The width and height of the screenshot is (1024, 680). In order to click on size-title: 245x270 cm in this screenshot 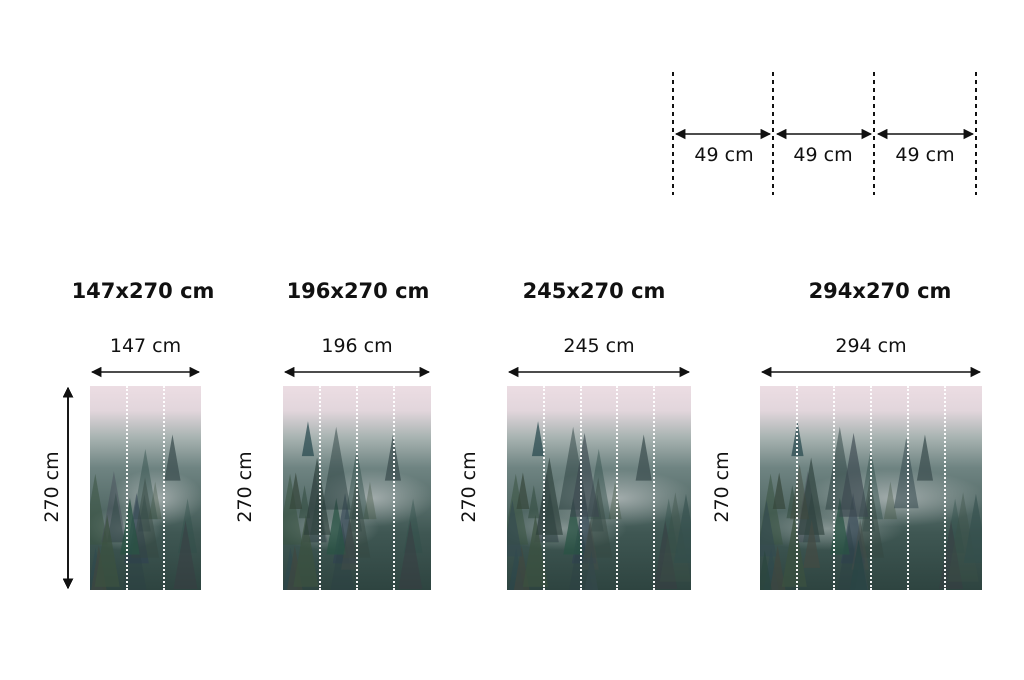, I will do `click(594, 291)`.